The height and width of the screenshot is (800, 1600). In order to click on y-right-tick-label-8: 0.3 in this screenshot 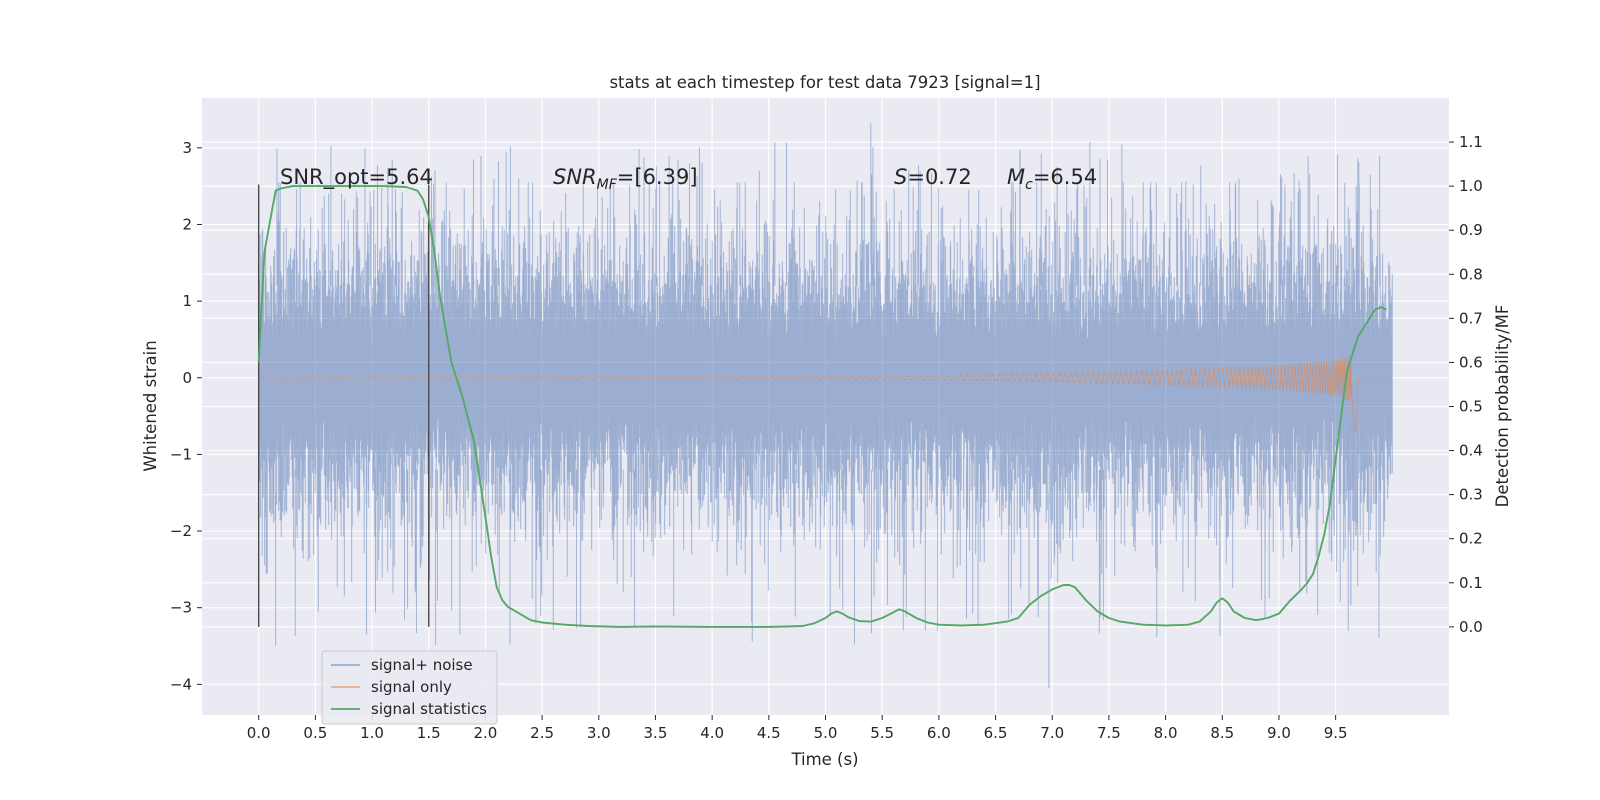, I will do `click(1471, 495)`.